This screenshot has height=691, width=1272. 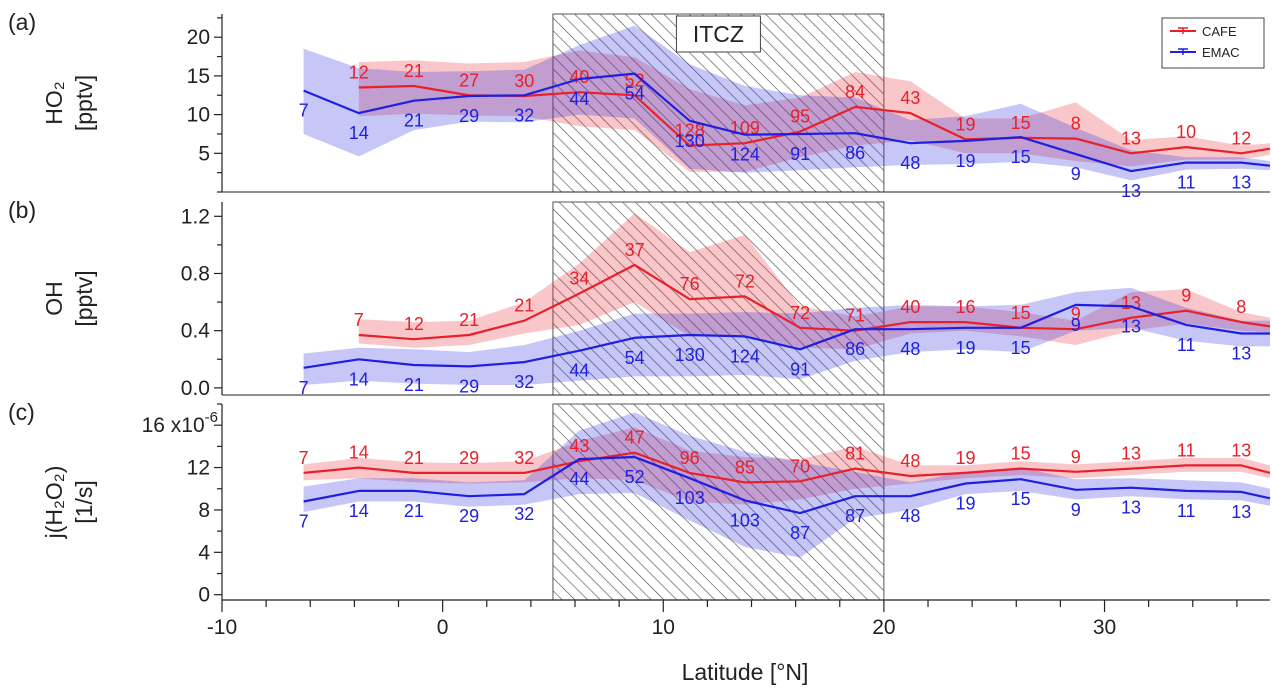 What do you see at coordinates (1186, 132) in the screenshot?
I see `count-label-cafe: 10` at bounding box center [1186, 132].